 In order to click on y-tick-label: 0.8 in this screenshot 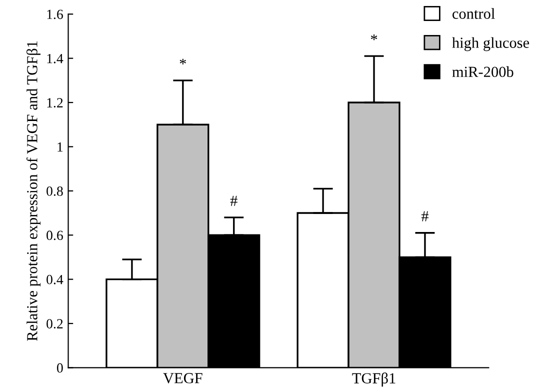, I will do `click(54, 191)`.